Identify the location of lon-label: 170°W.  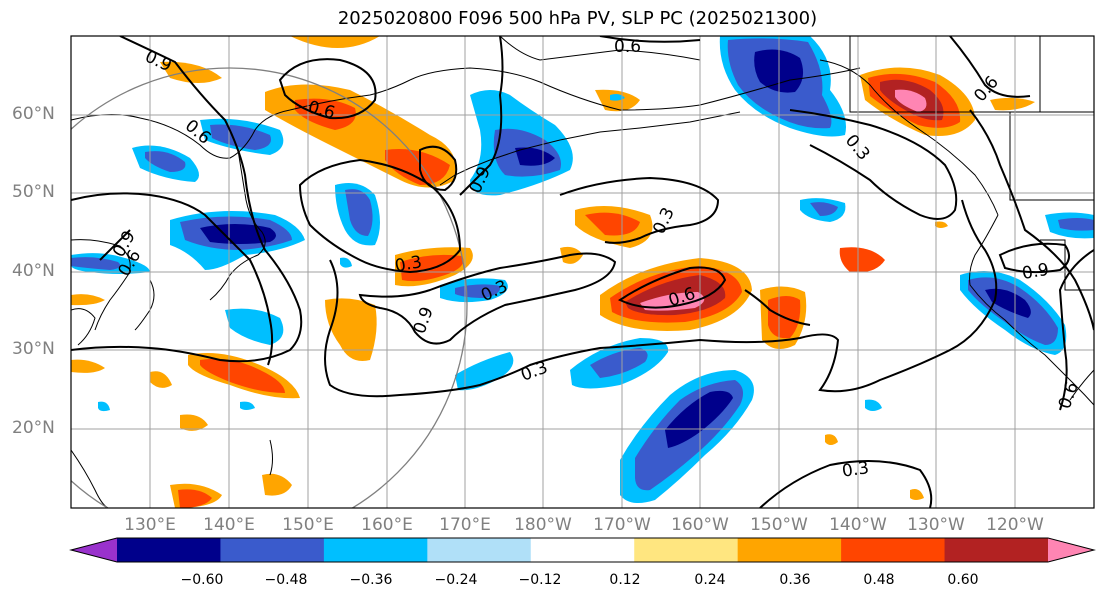
(622, 525).